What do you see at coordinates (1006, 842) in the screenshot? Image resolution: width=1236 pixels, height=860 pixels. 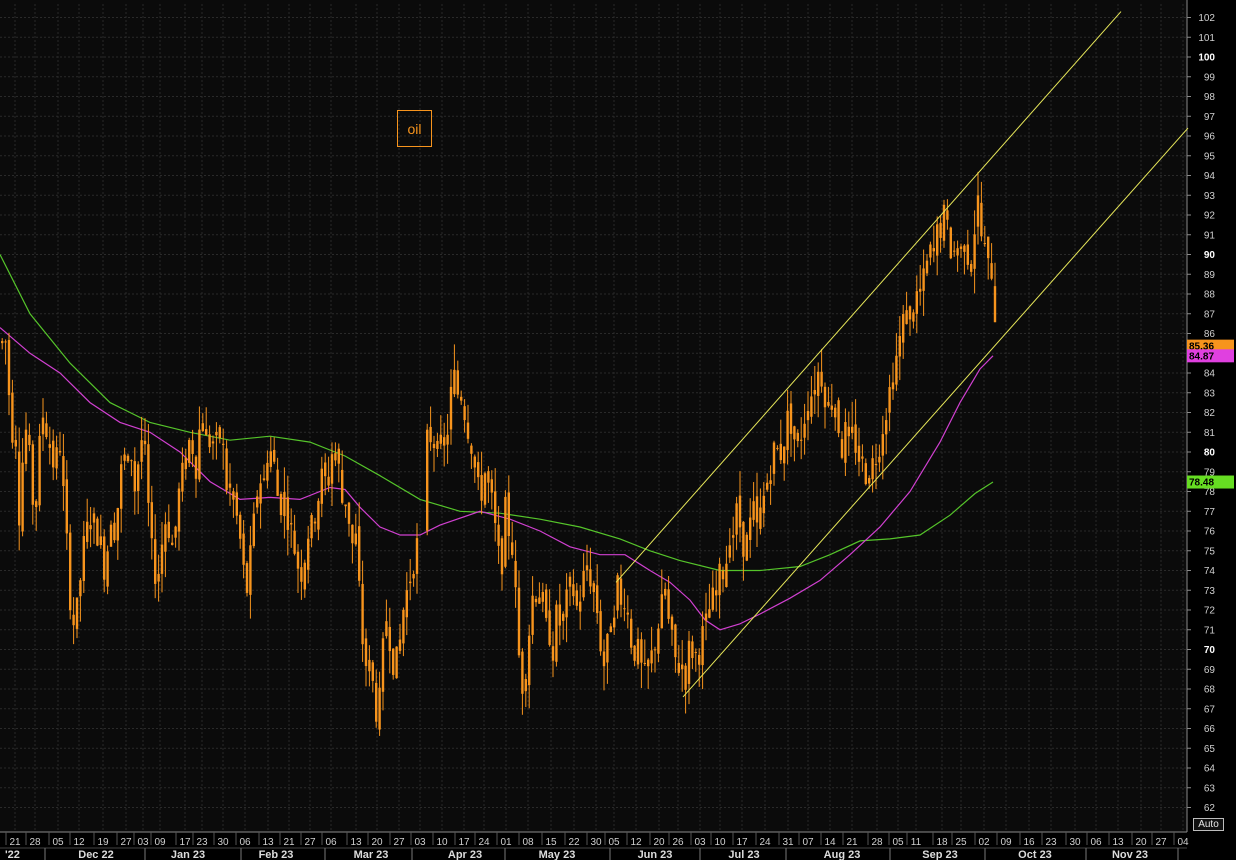 I see `x-tick-label: 09` at bounding box center [1006, 842].